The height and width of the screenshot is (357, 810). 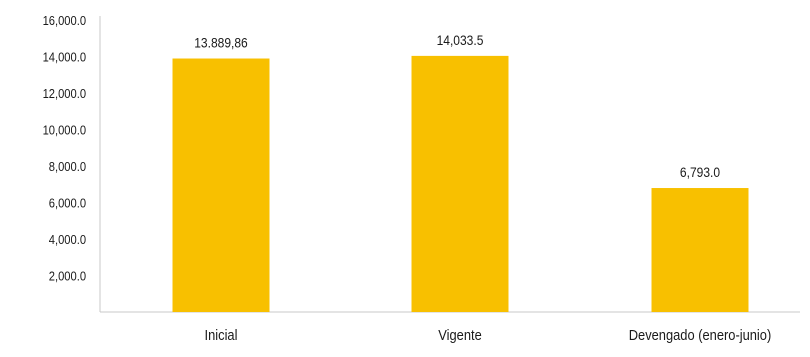 What do you see at coordinates (221, 43) in the screenshot?
I see `value-label: 13.889,86` at bounding box center [221, 43].